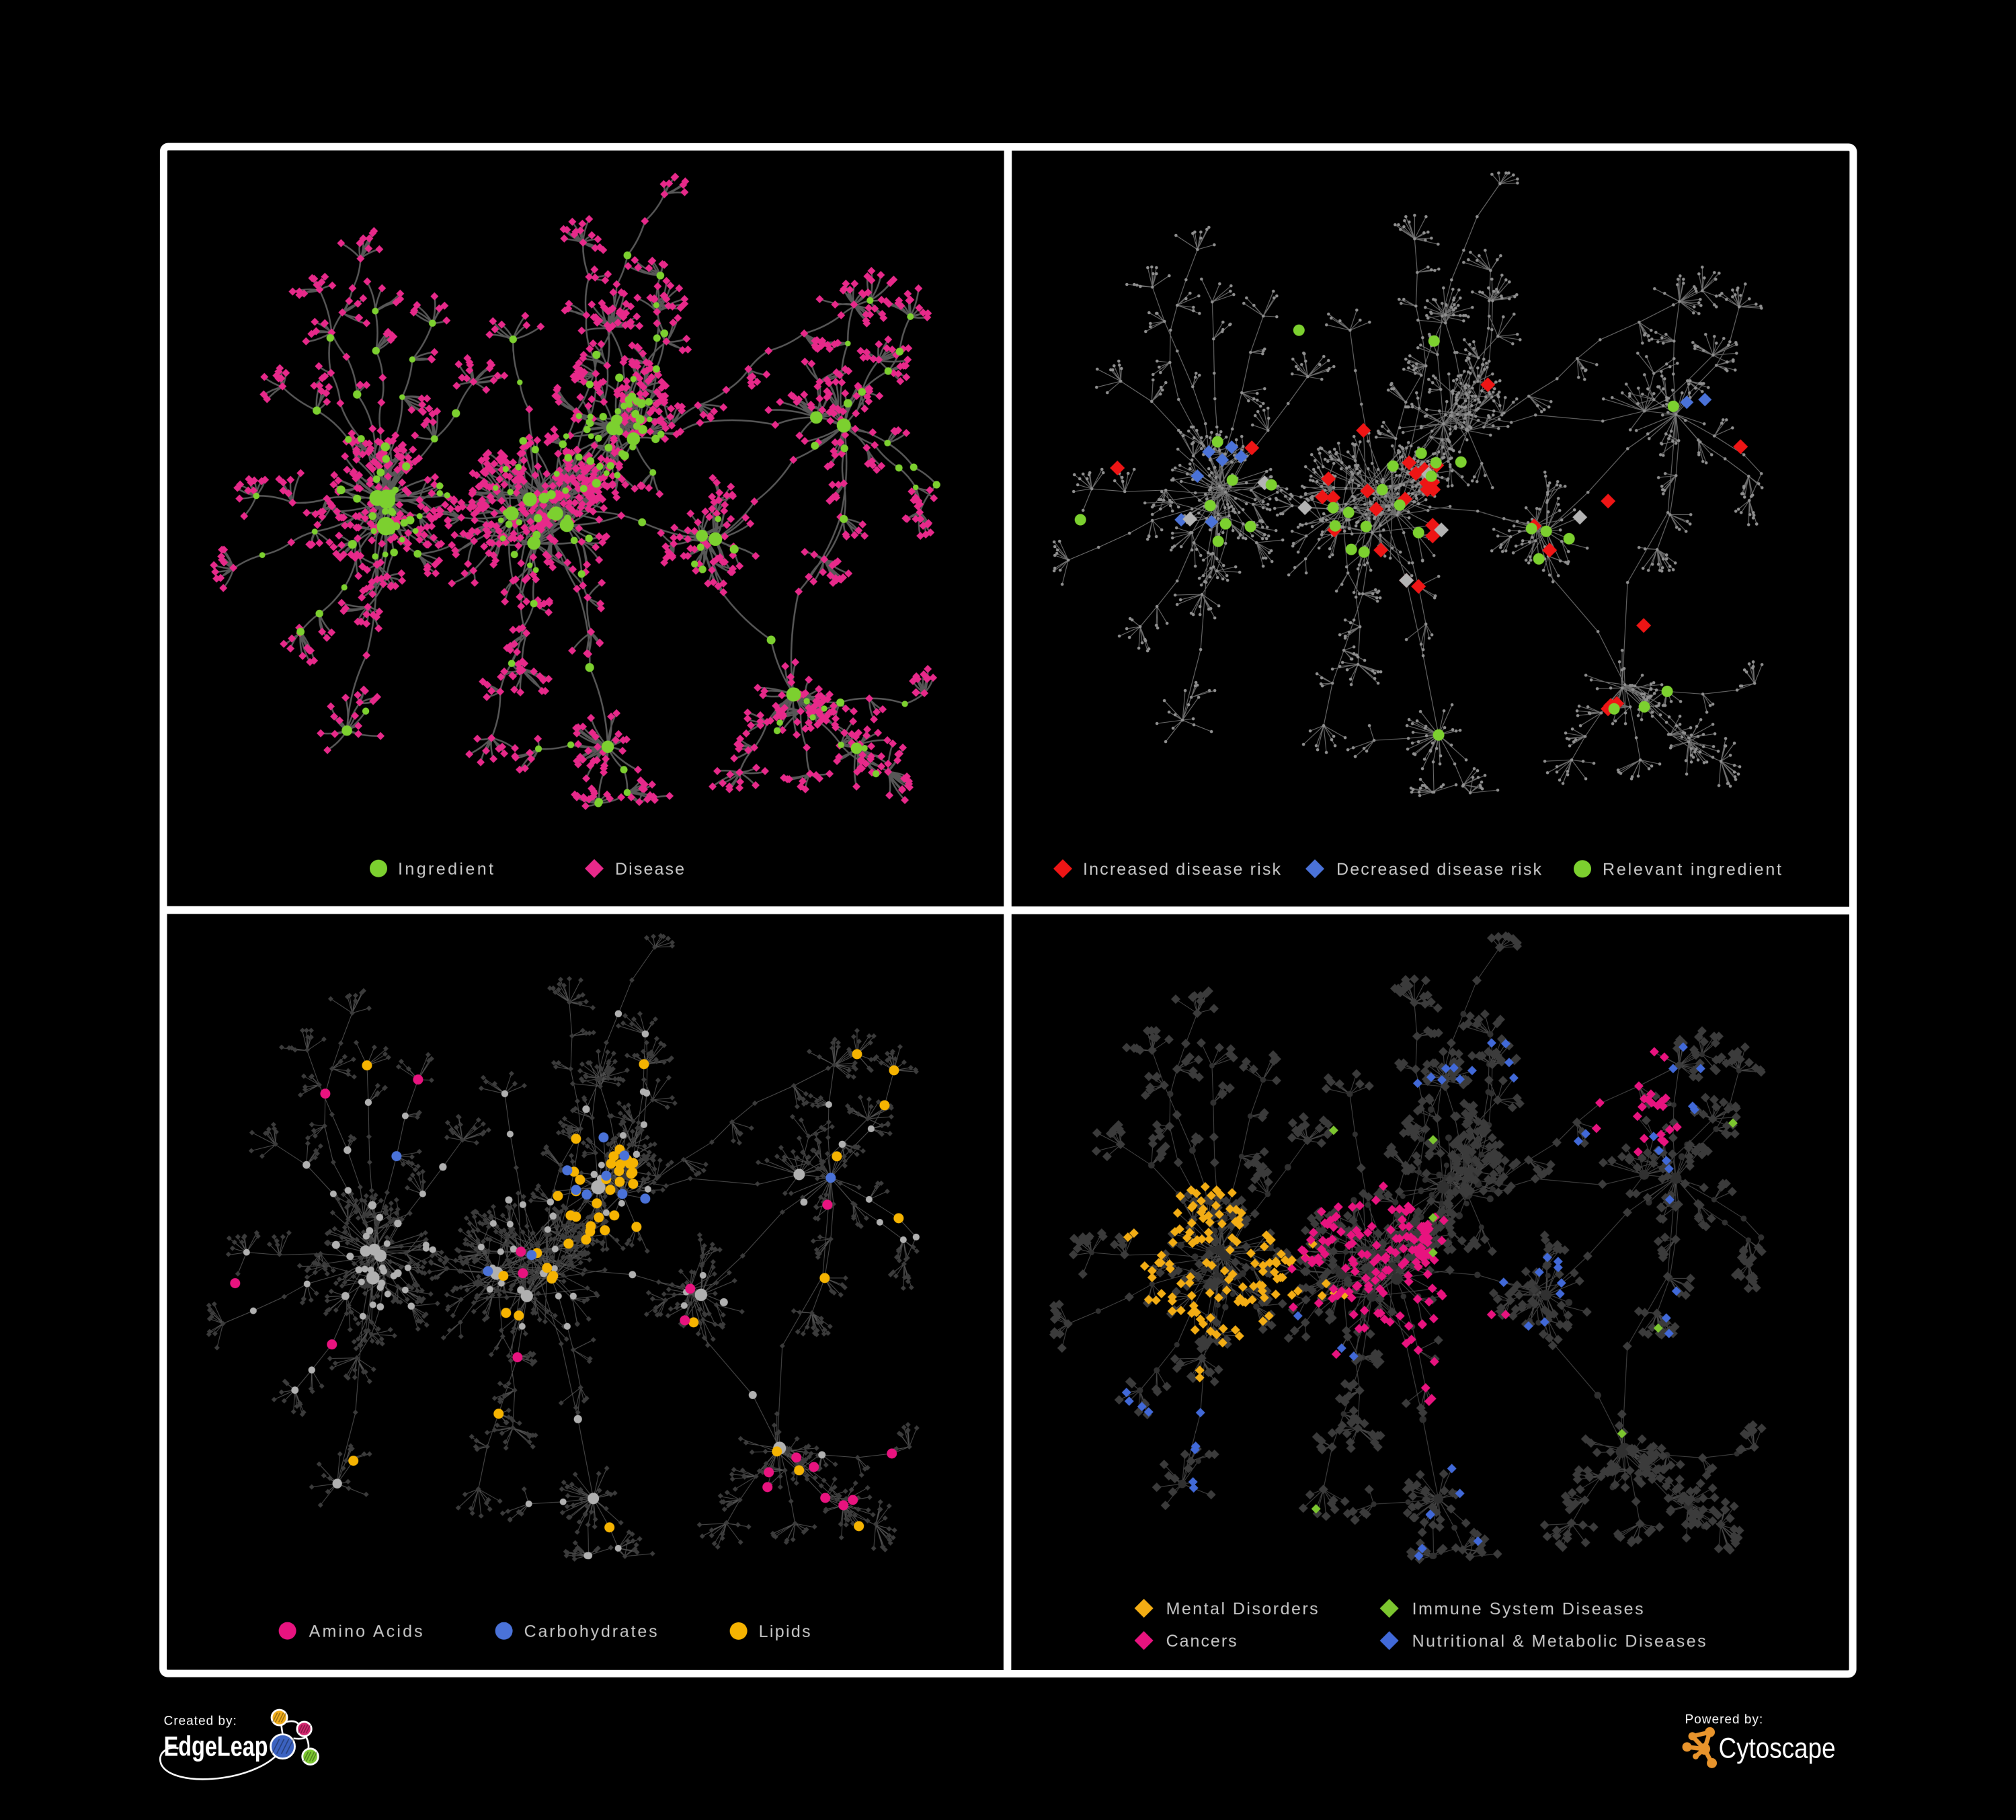 This screenshot has width=2016, height=1820. I want to click on svg-text: Cytoscape, so click(1777, 1748).